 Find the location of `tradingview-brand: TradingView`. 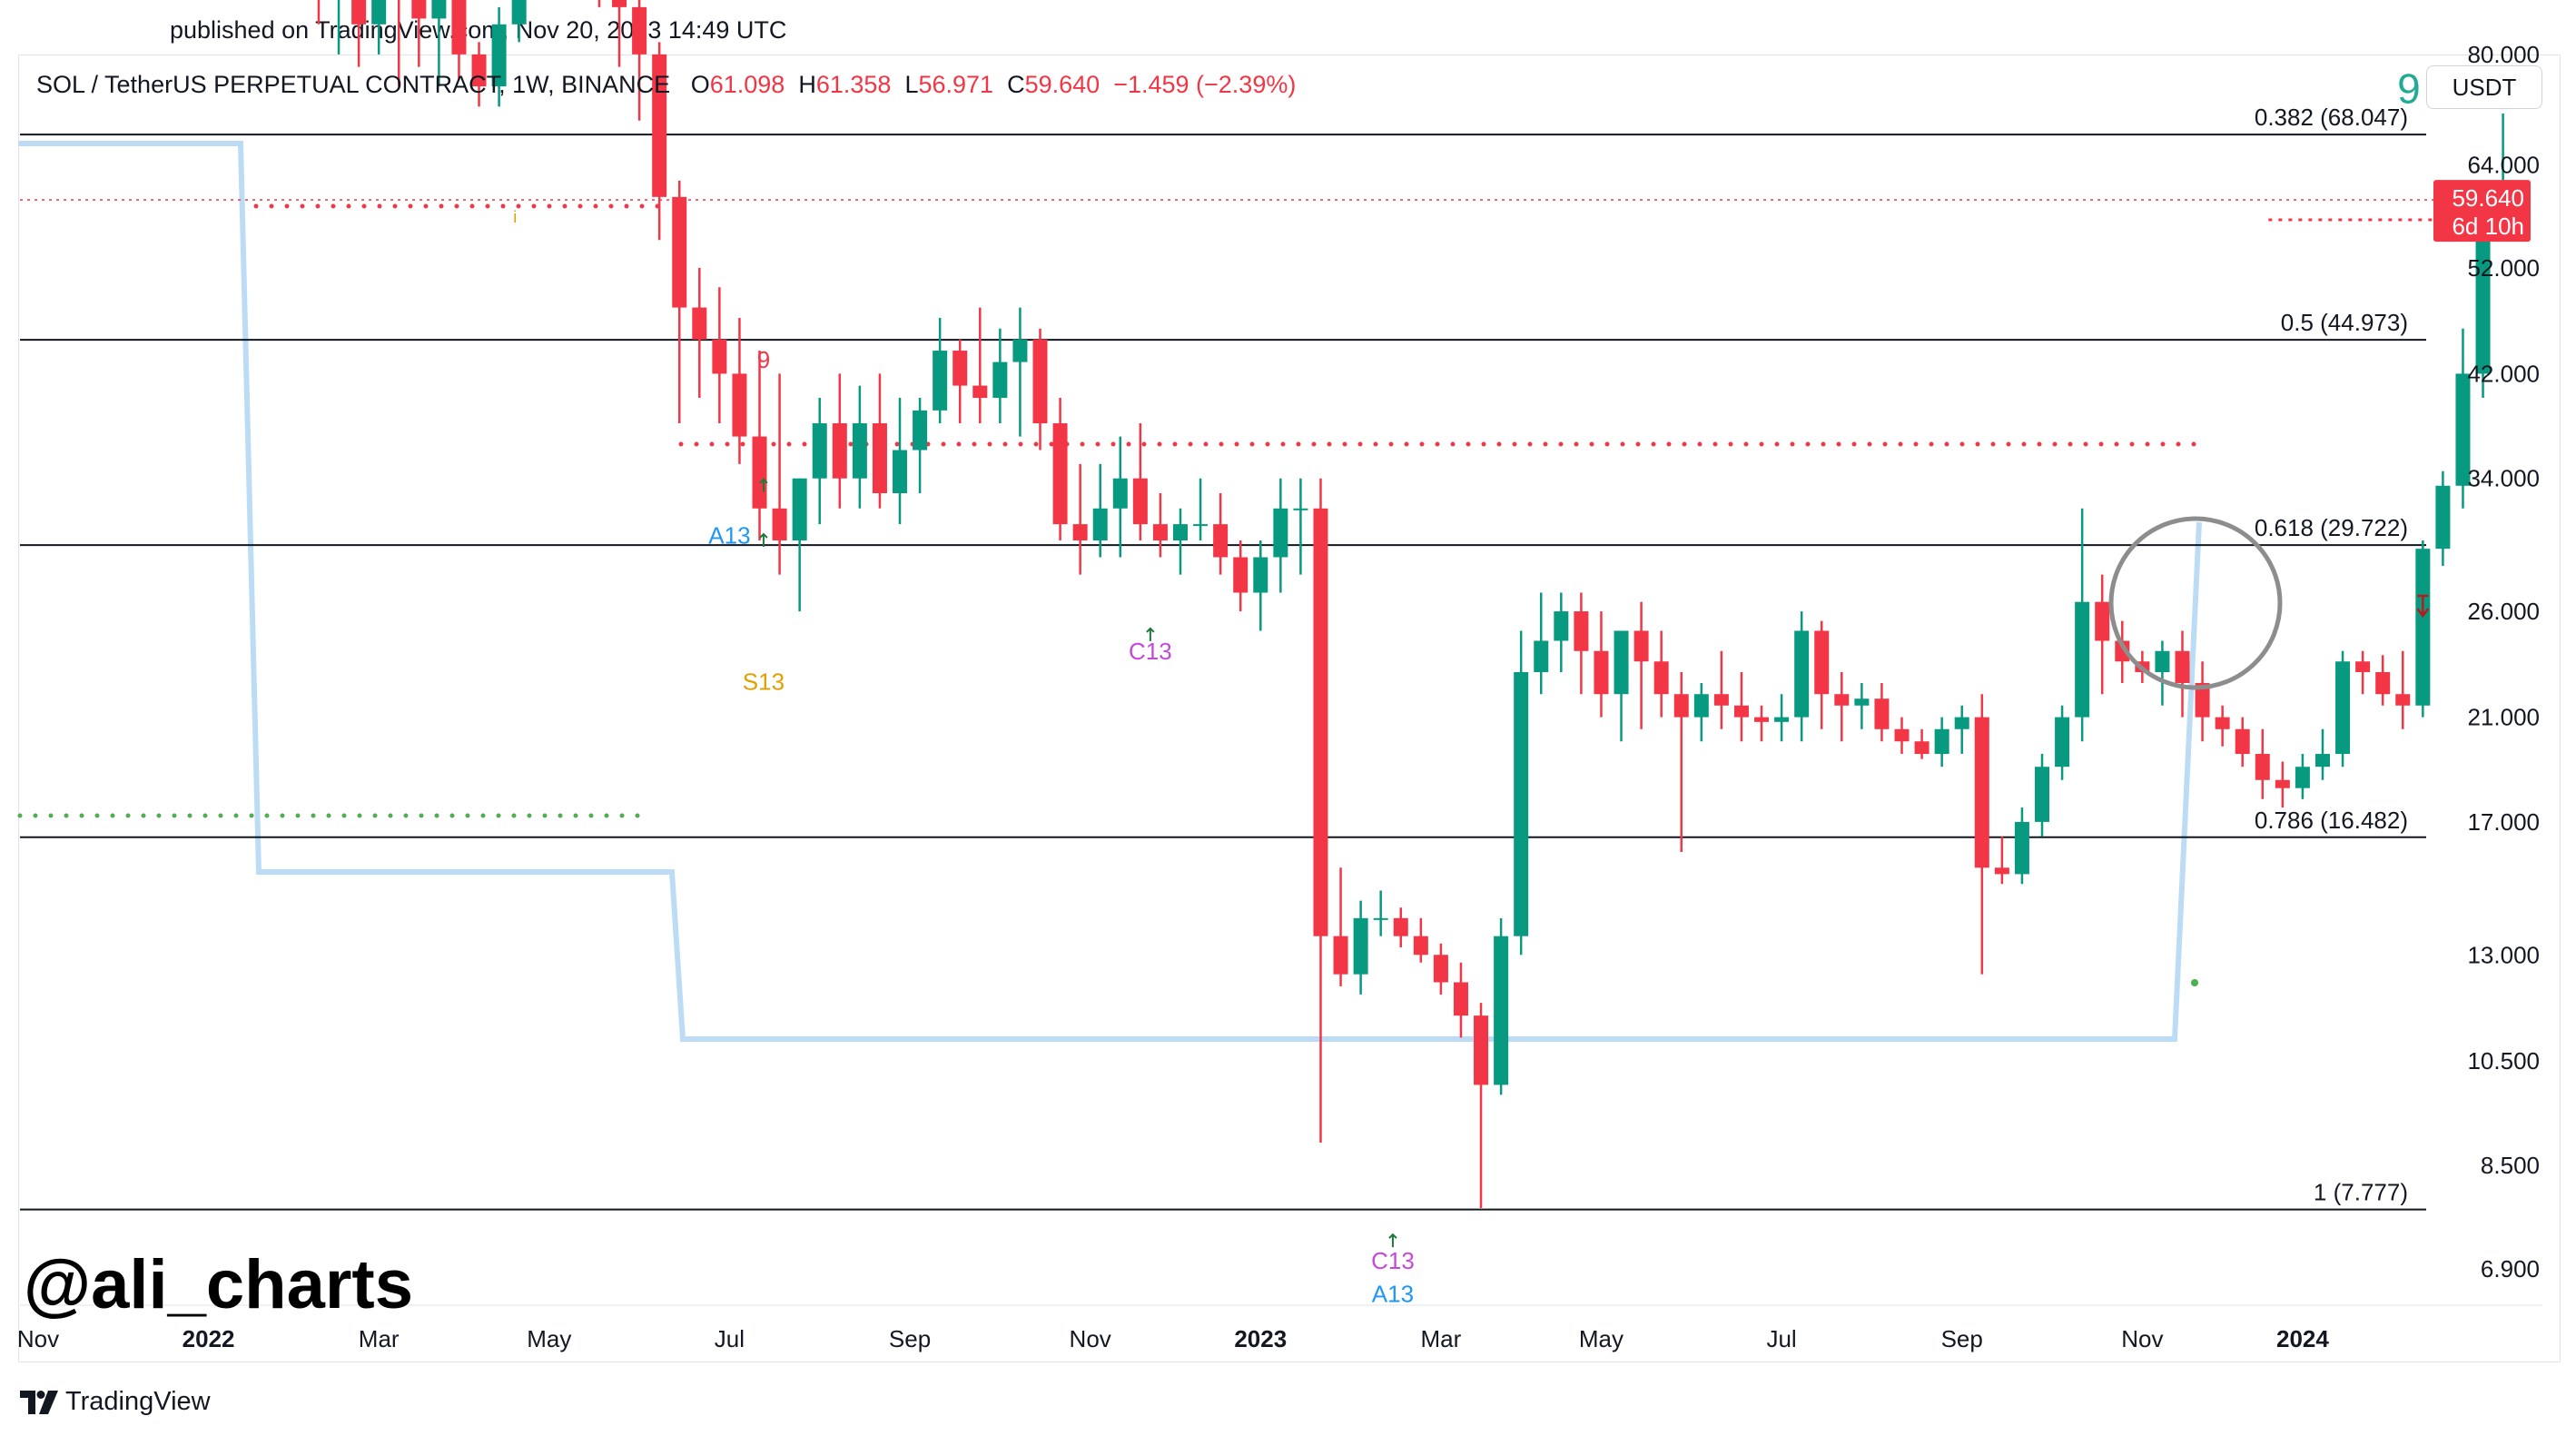

tradingview-brand: TradingView is located at coordinates (138, 1401).